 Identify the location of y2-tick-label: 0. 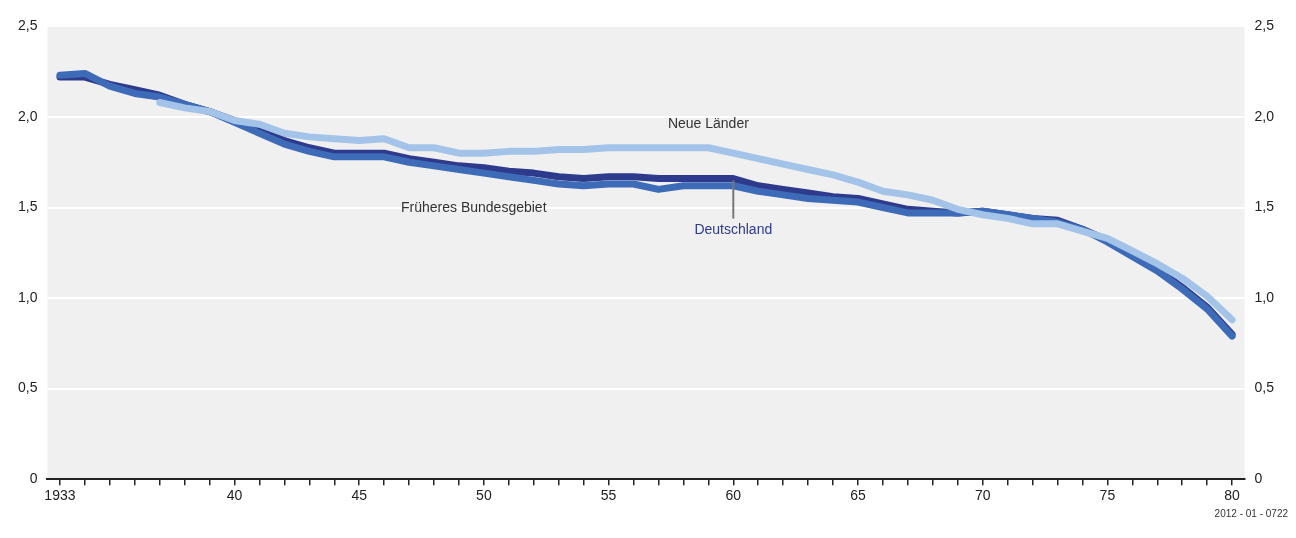
(1258, 478).